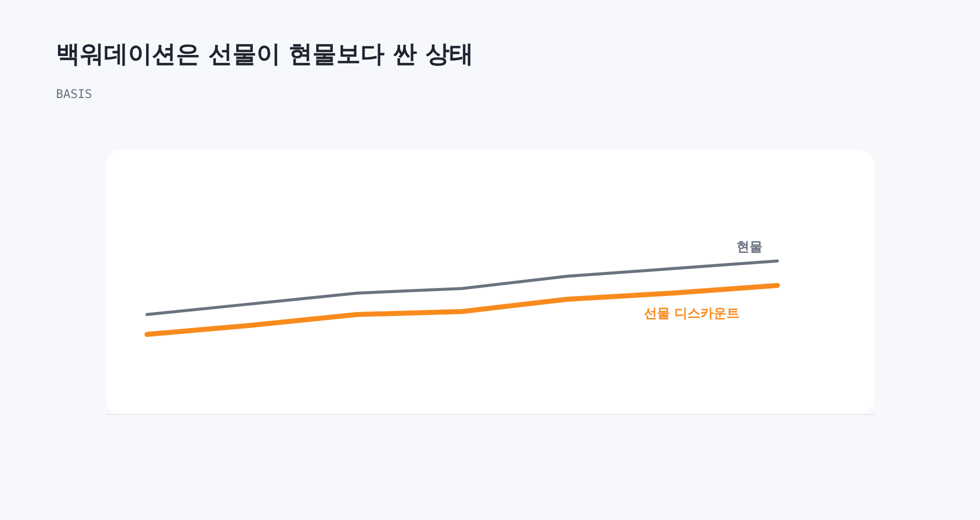 The width and height of the screenshot is (980, 520). I want to click on chart-subtitle: BASIS, so click(74, 94).